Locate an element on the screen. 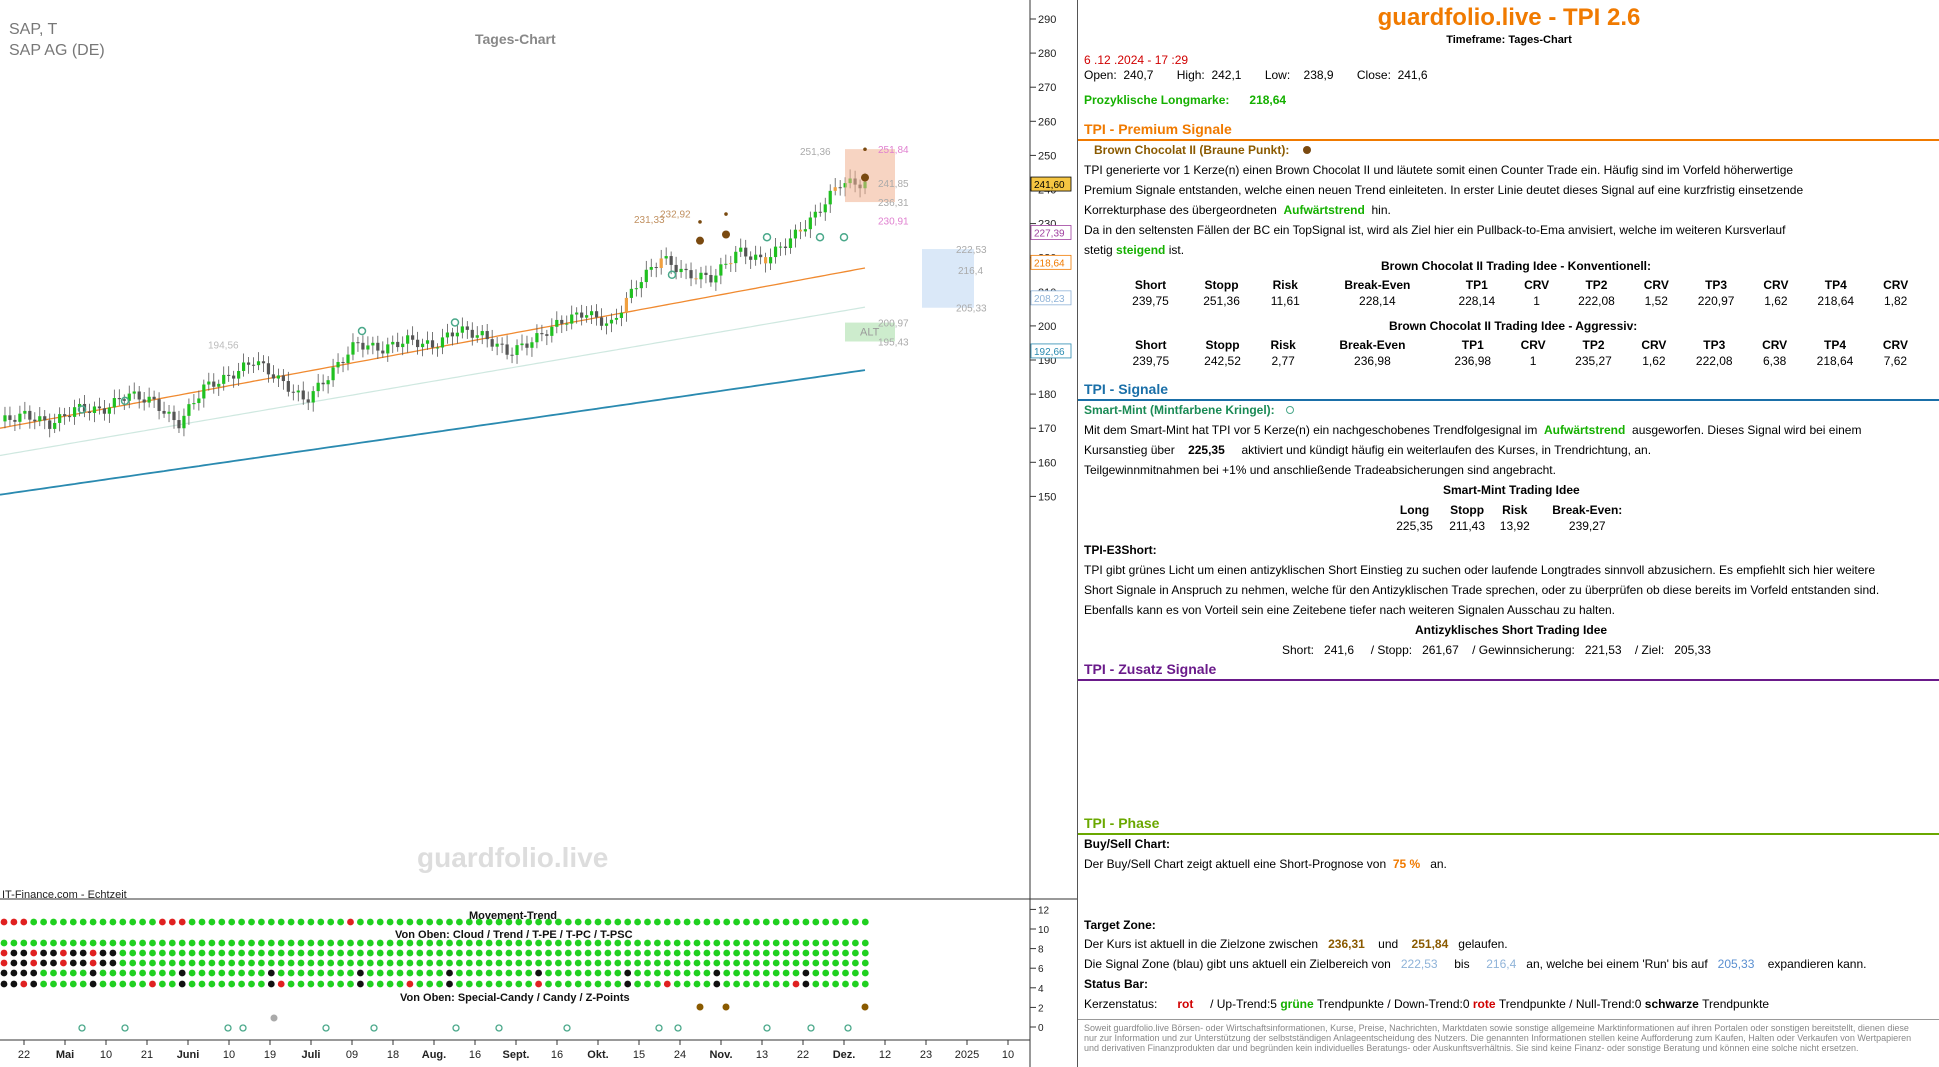  report-title: guardfolio.live - TPI 2.6 is located at coordinates (1509, 17).